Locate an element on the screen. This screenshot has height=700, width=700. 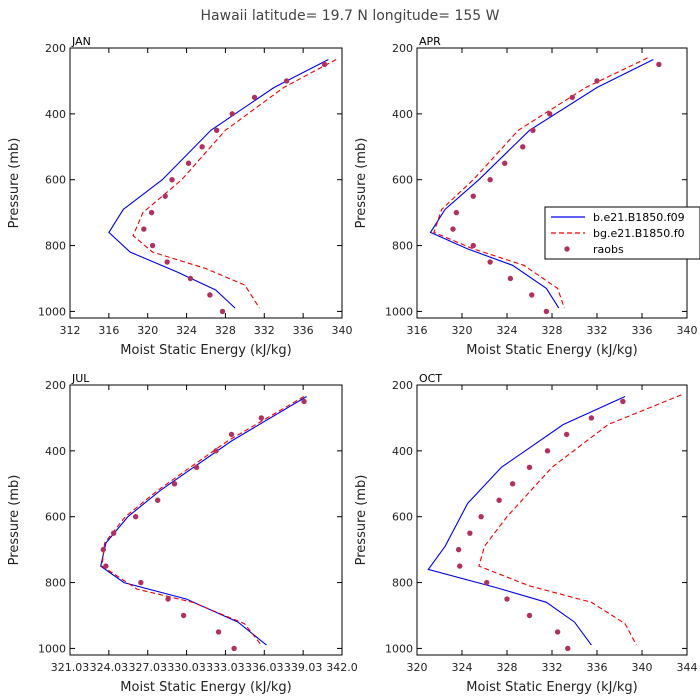
x-tick-label: 316 is located at coordinates (108, 330).